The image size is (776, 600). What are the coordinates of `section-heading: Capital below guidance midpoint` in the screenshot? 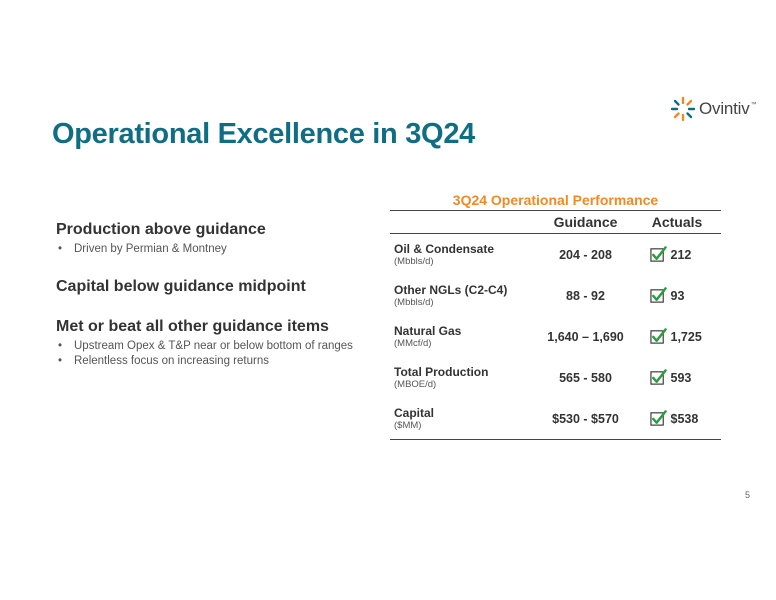 It's located at (181, 286).